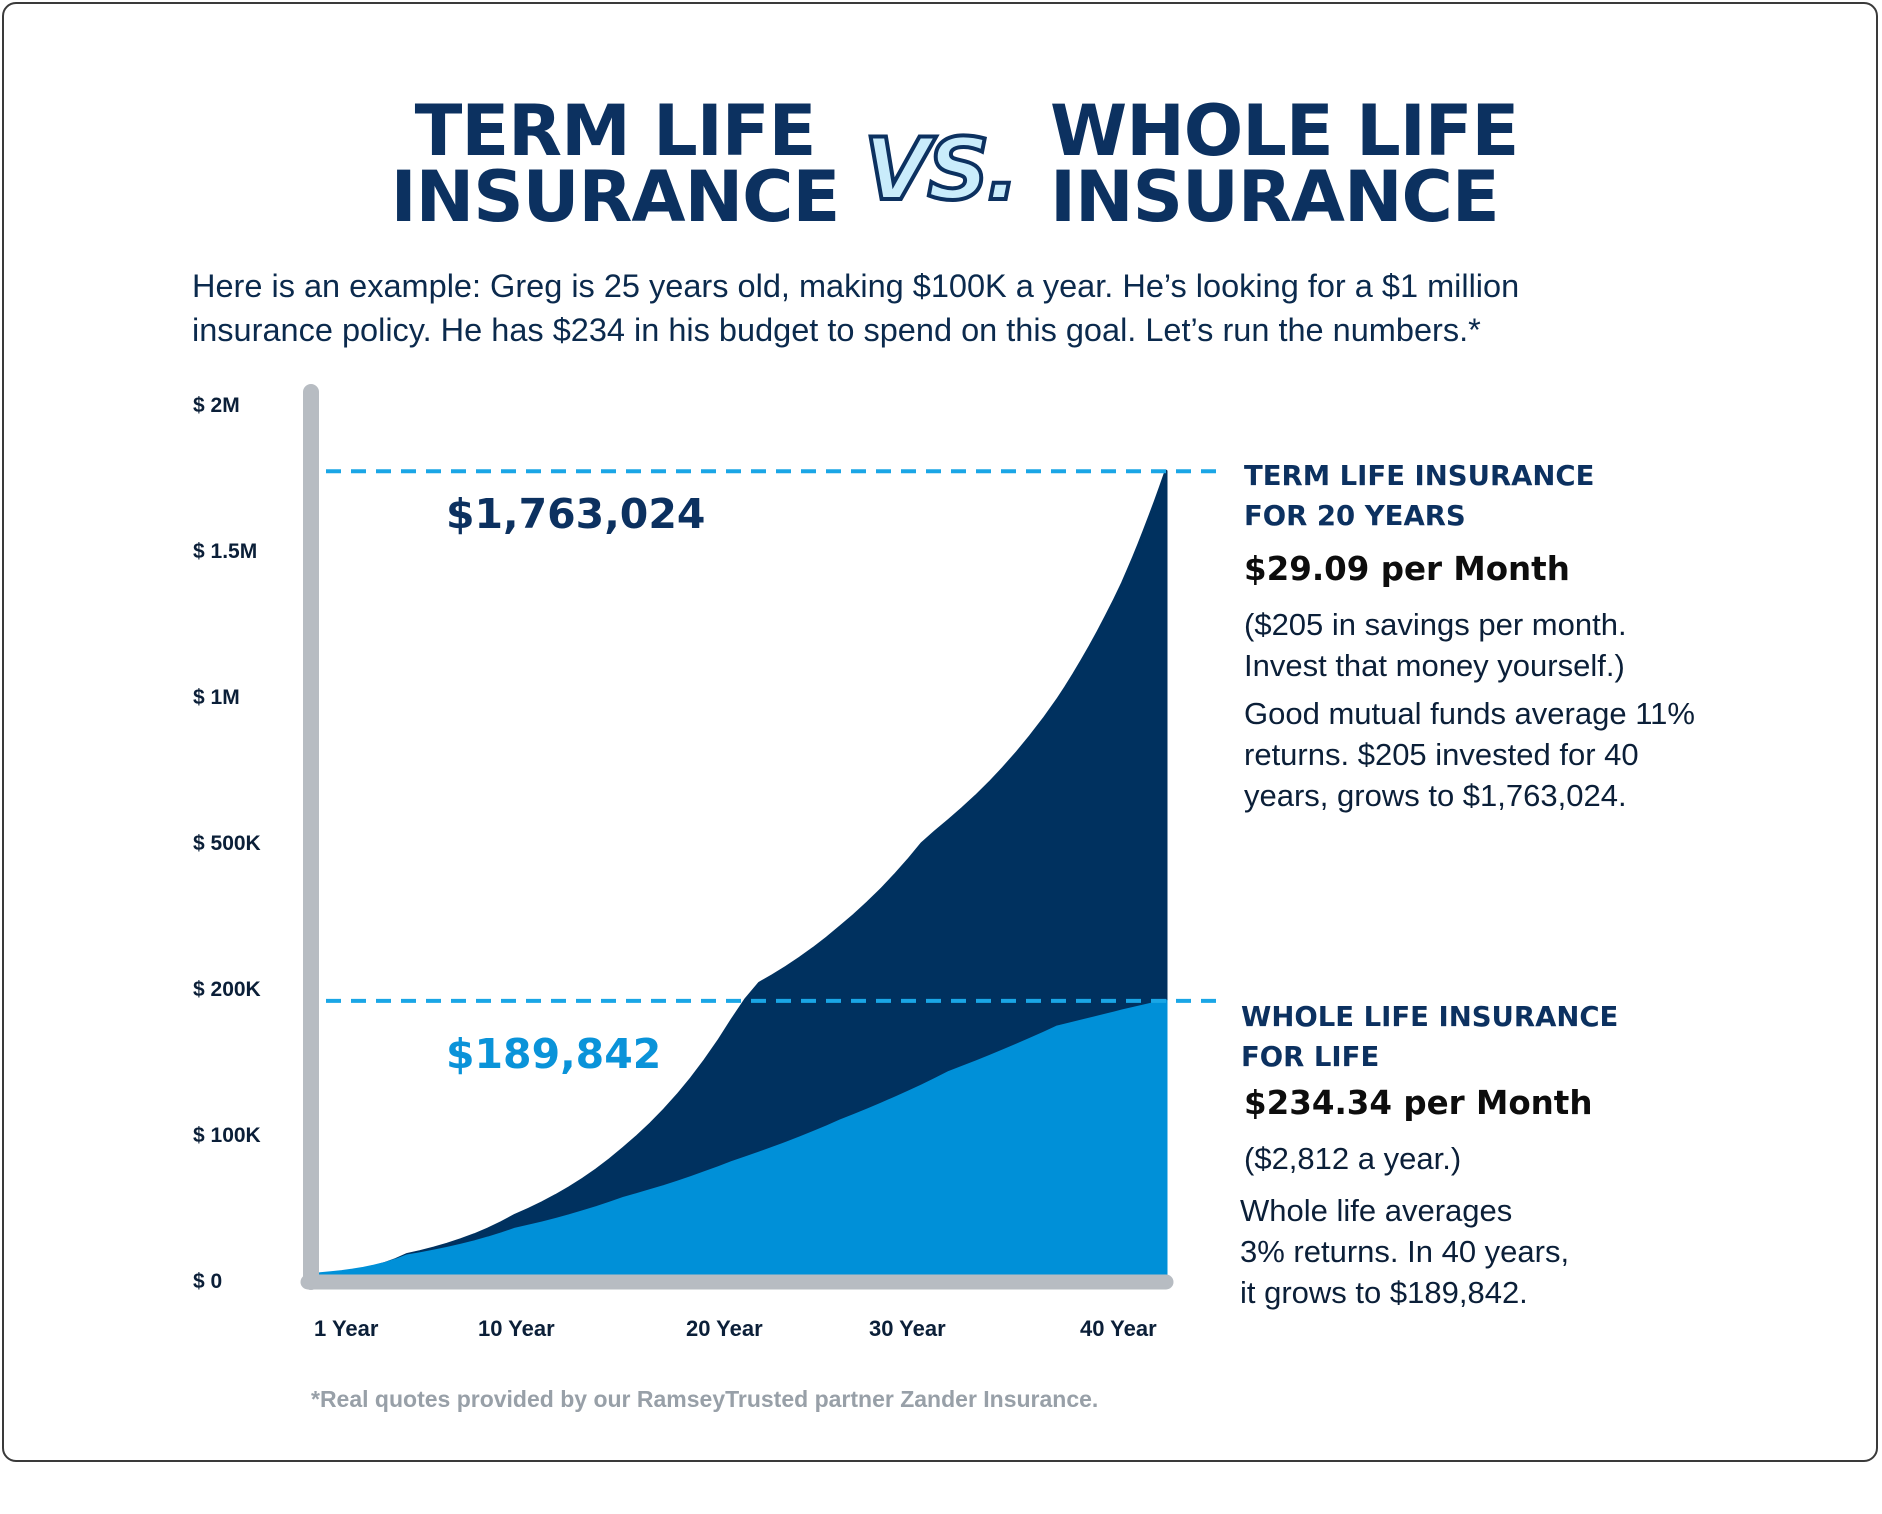 This screenshot has width=1882, height=1514. What do you see at coordinates (1376, 1210) in the screenshot?
I see `whole-note-line1: Whole life averages` at bounding box center [1376, 1210].